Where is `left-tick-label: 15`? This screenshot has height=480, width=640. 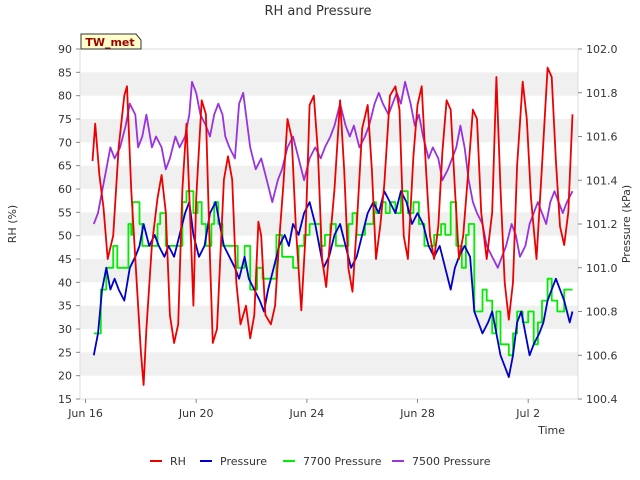
left-tick-label: 15 is located at coordinates (65, 399).